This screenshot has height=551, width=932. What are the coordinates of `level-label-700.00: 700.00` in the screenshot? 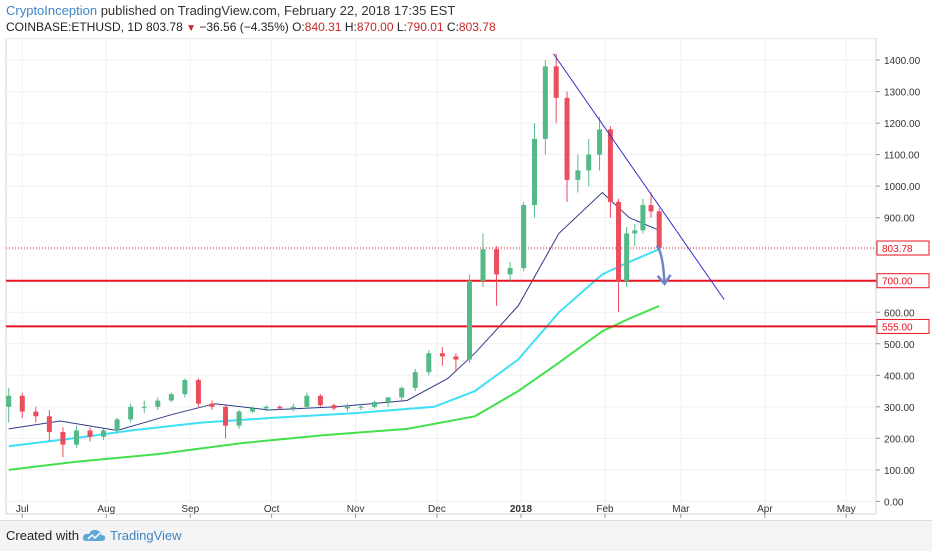 It's located at (897, 282).